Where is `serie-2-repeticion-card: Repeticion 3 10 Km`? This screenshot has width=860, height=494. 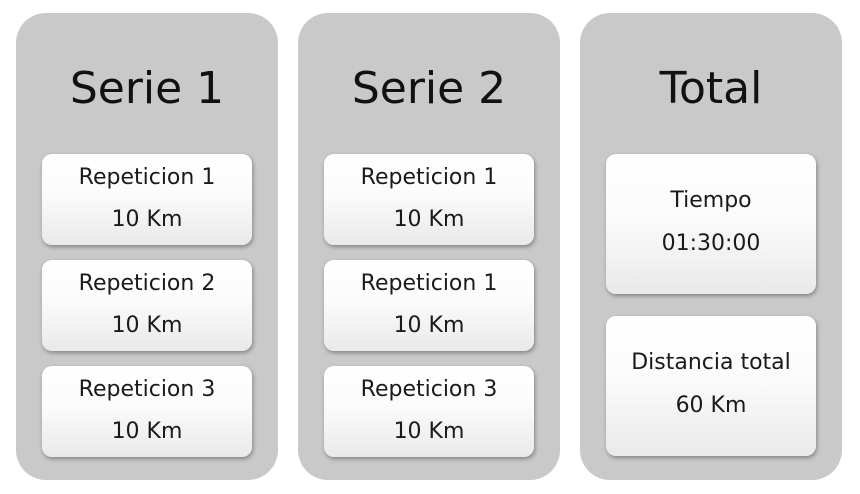 serie-2-repeticion-card: Repeticion 3 10 Km is located at coordinates (429, 411).